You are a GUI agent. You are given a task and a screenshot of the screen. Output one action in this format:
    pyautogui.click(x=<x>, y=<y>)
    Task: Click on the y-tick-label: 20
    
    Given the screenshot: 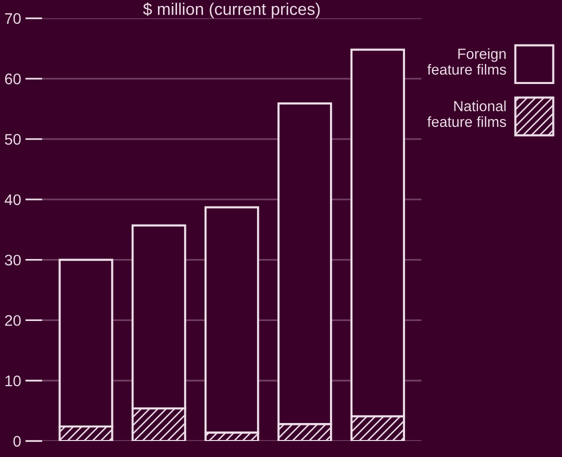 What is the action you would take?
    pyautogui.click(x=13, y=320)
    